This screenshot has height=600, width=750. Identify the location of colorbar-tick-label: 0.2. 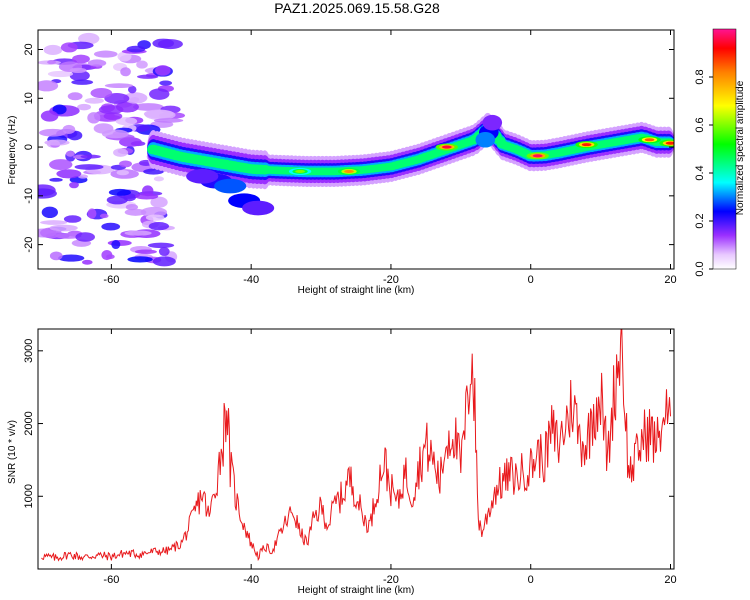
(700, 220).